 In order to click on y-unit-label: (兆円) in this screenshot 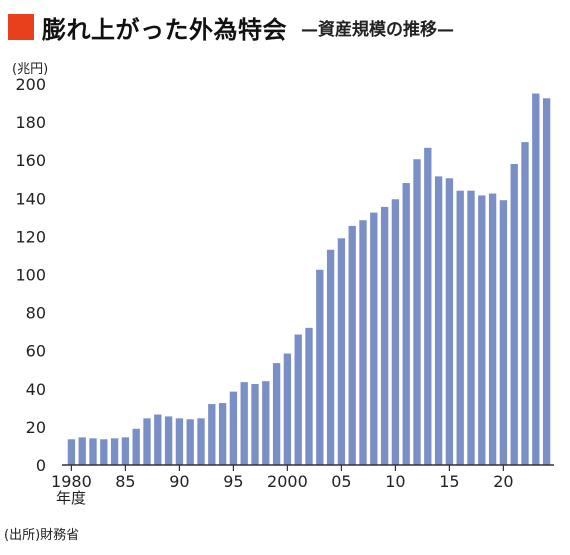, I will do `click(30, 69)`.